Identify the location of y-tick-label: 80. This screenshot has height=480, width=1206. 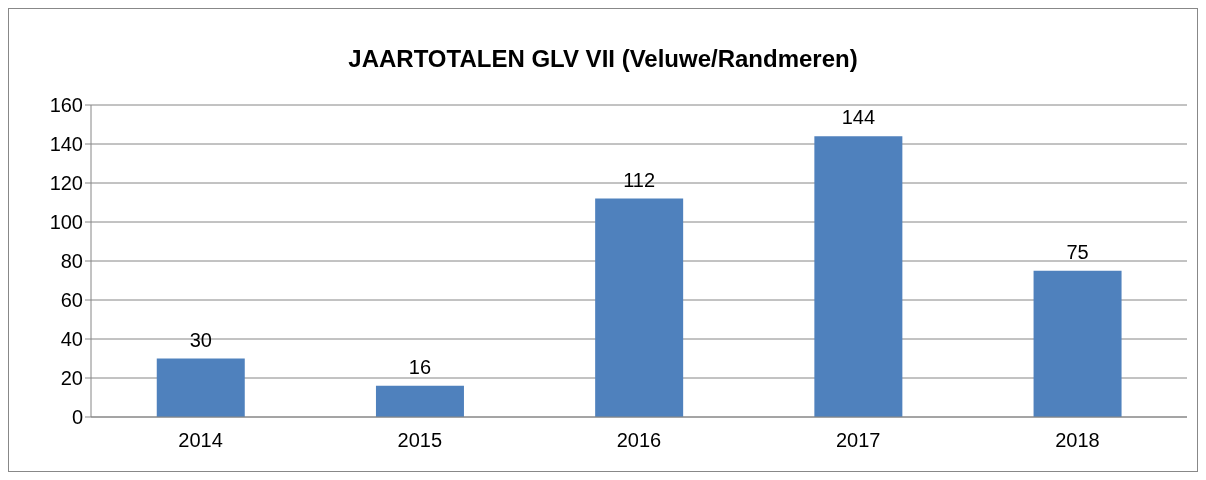
(71, 261).